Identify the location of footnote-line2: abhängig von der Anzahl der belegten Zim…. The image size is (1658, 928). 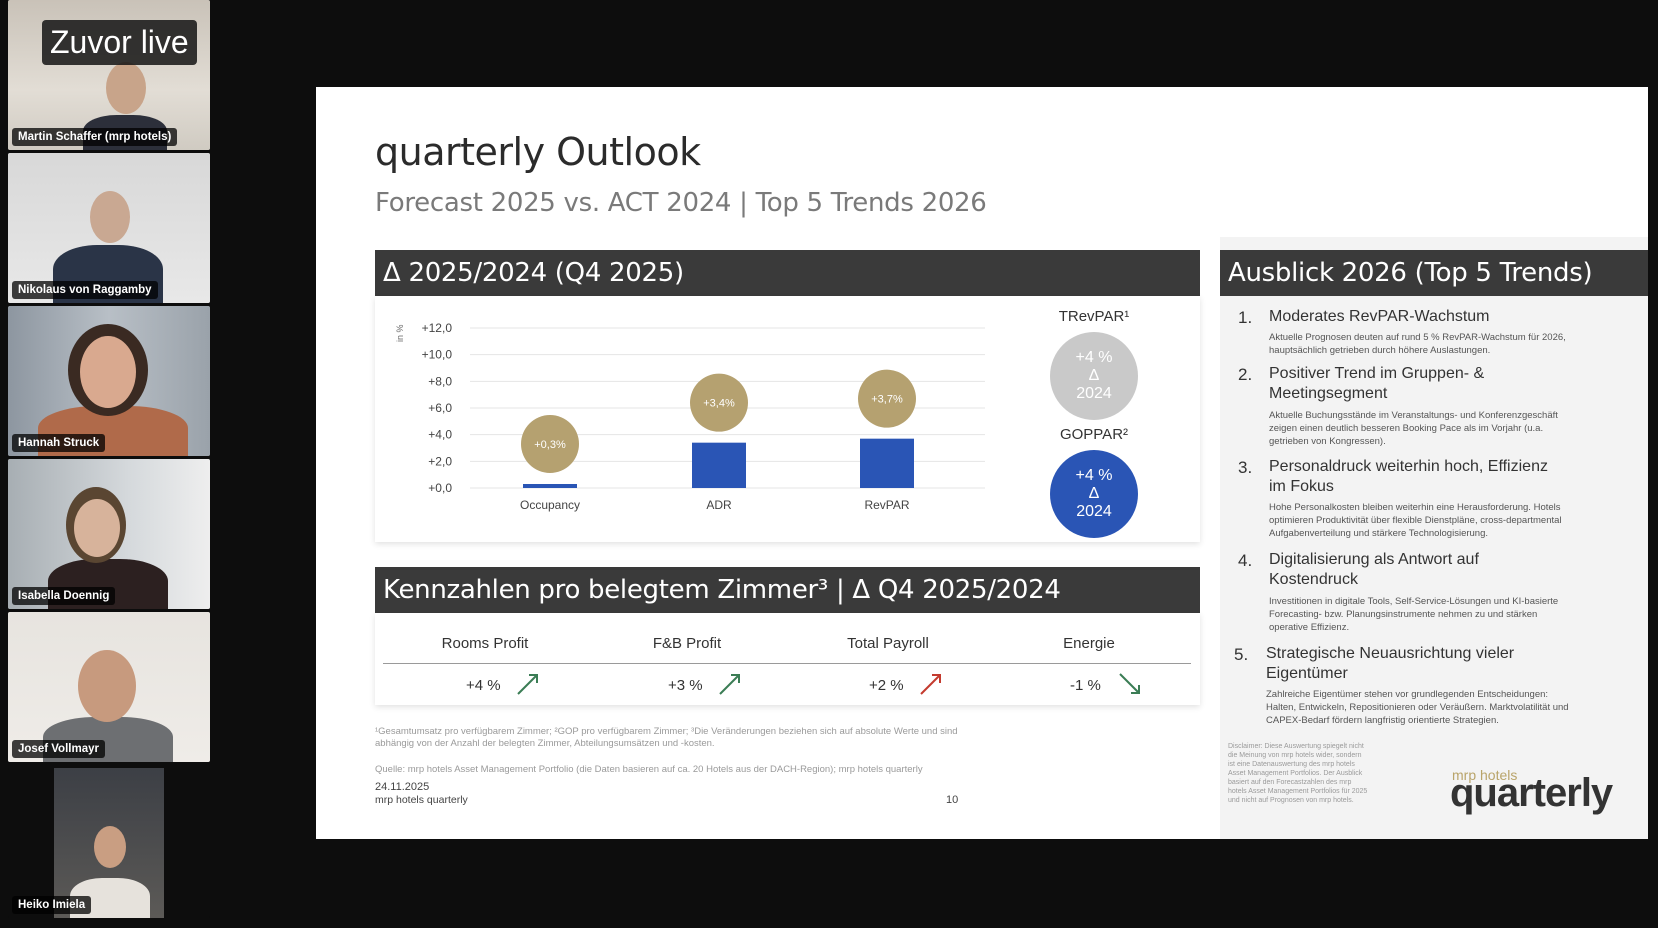
(545, 743).